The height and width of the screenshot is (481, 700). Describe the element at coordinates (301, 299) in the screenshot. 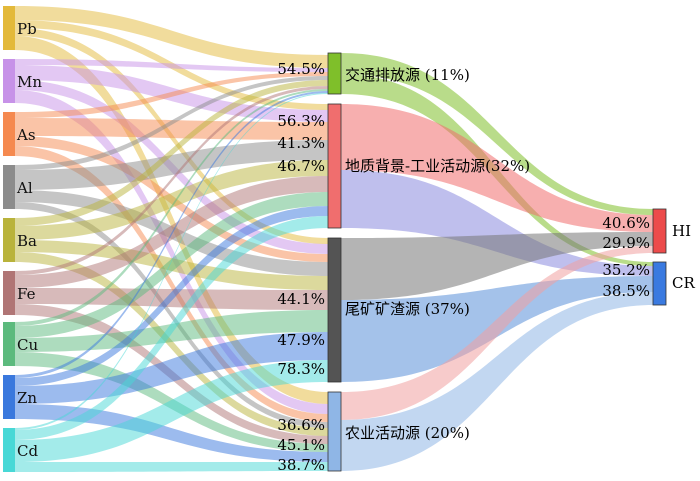

I see `percent-label-tail-0: 44.1%` at that location.